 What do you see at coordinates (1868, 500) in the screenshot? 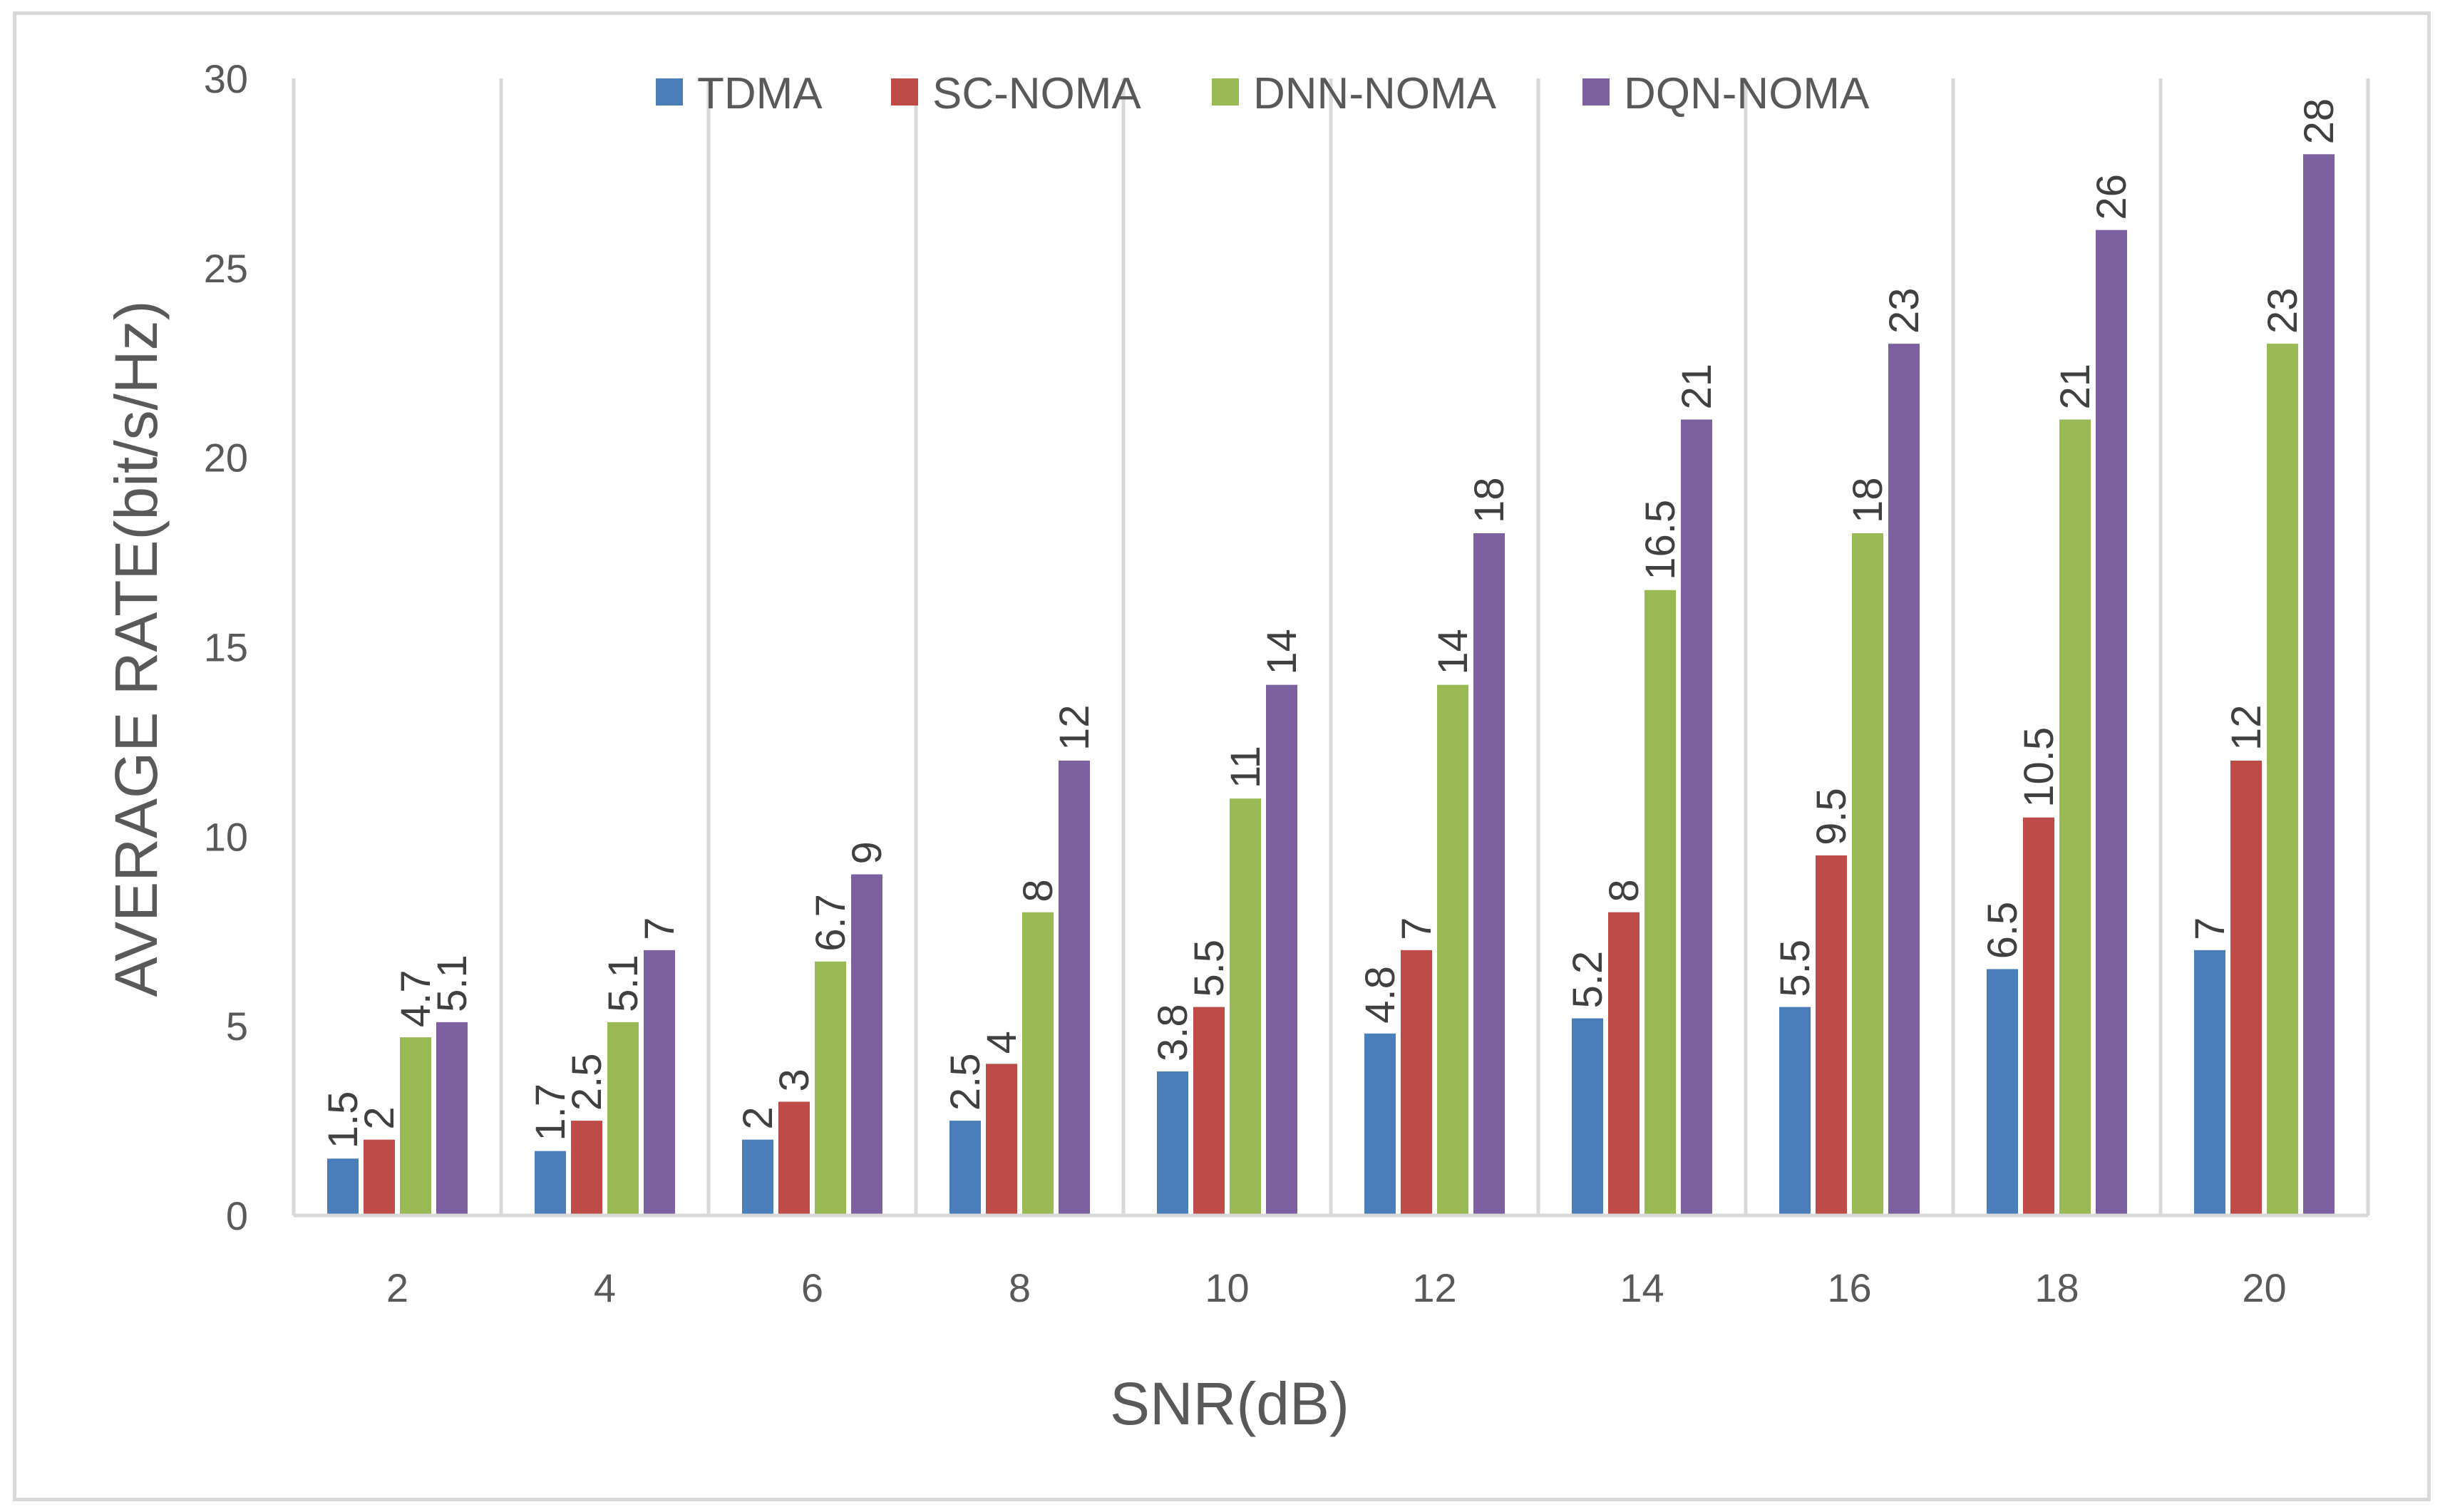
I see `data-label: 18` at bounding box center [1868, 500].